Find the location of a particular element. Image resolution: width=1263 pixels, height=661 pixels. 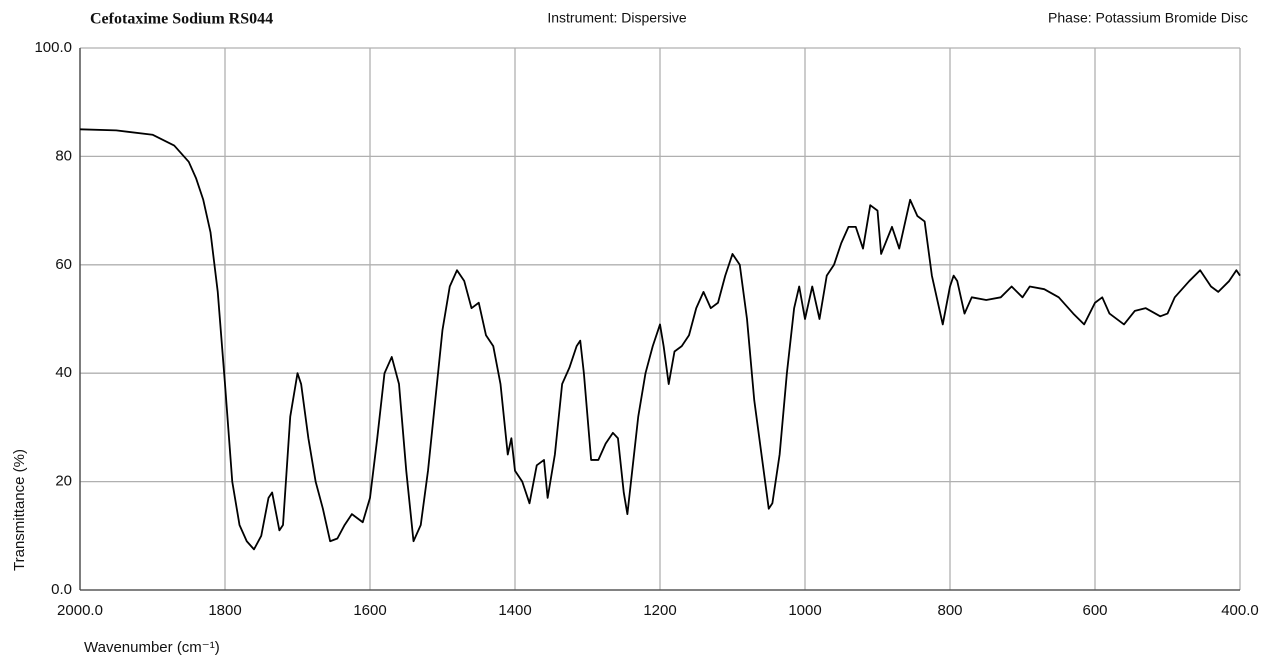

chart-title: Cefotaxime Sodium RS044 is located at coordinates (181, 19).